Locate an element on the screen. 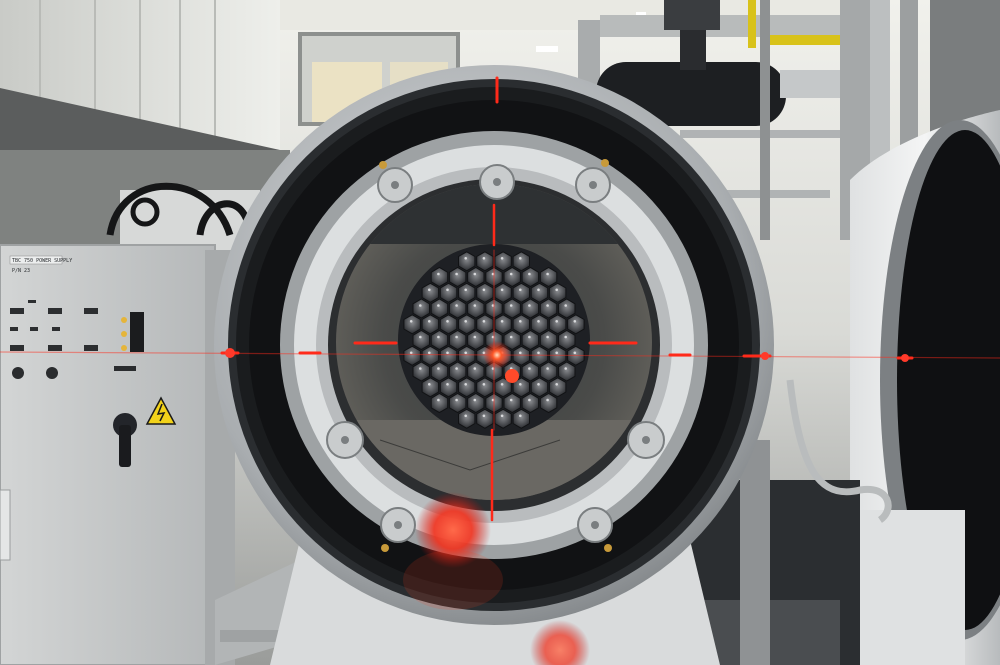 The height and width of the screenshot is (665, 1000). right-vacuum-tank is located at coordinates (922, 387).